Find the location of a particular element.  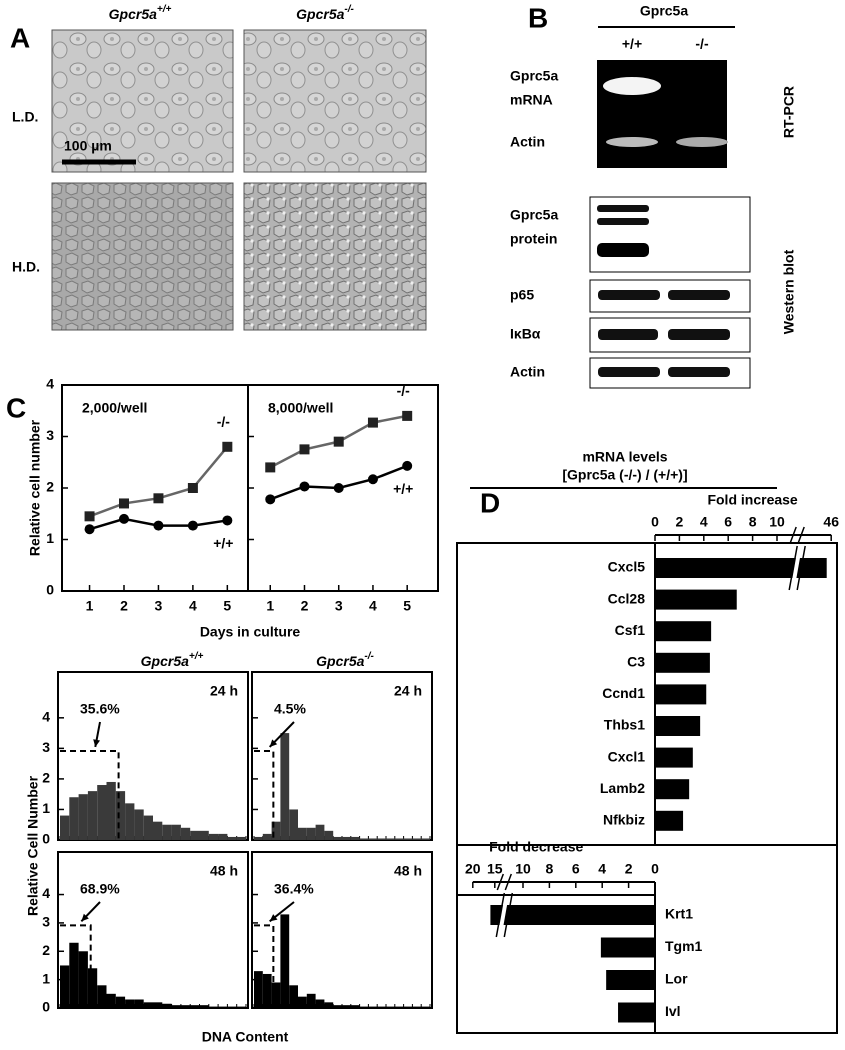

x-tick-label: 10 is located at coordinates (523, 869).